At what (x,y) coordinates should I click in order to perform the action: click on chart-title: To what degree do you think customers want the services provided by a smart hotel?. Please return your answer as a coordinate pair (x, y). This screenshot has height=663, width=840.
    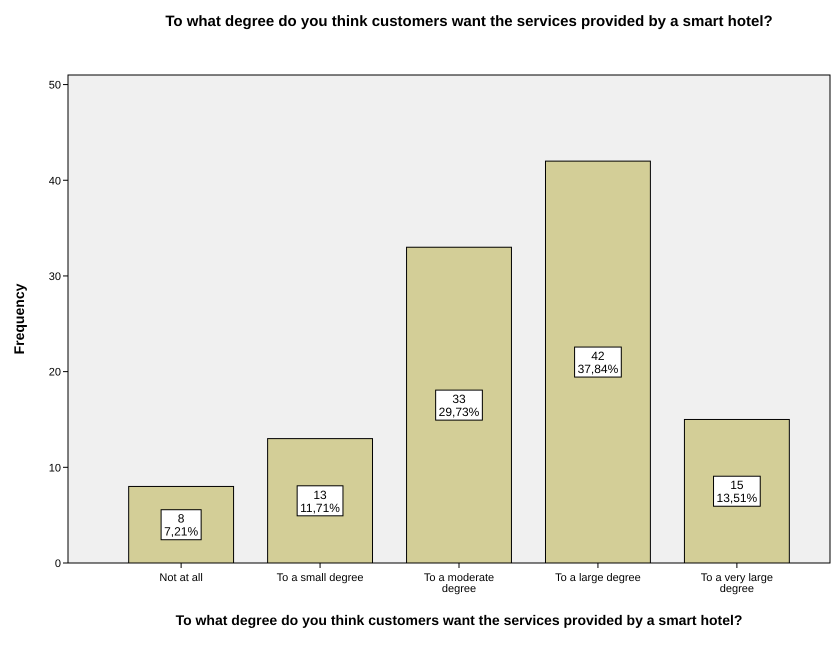
    Looking at the image, I should click on (469, 21).